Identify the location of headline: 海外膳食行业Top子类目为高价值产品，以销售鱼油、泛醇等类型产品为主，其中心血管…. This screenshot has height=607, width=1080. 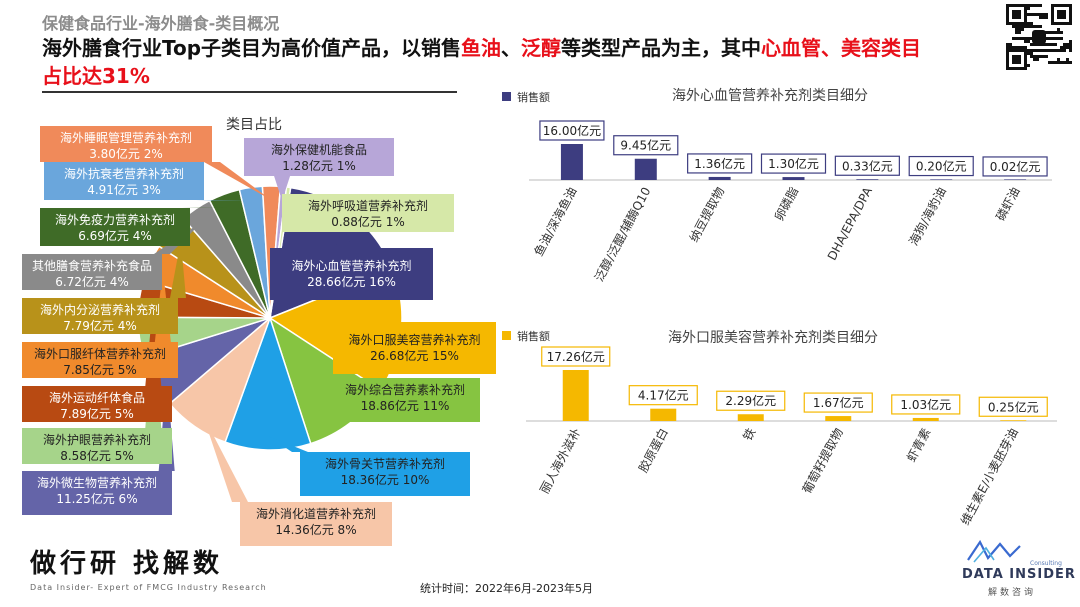
(482, 62).